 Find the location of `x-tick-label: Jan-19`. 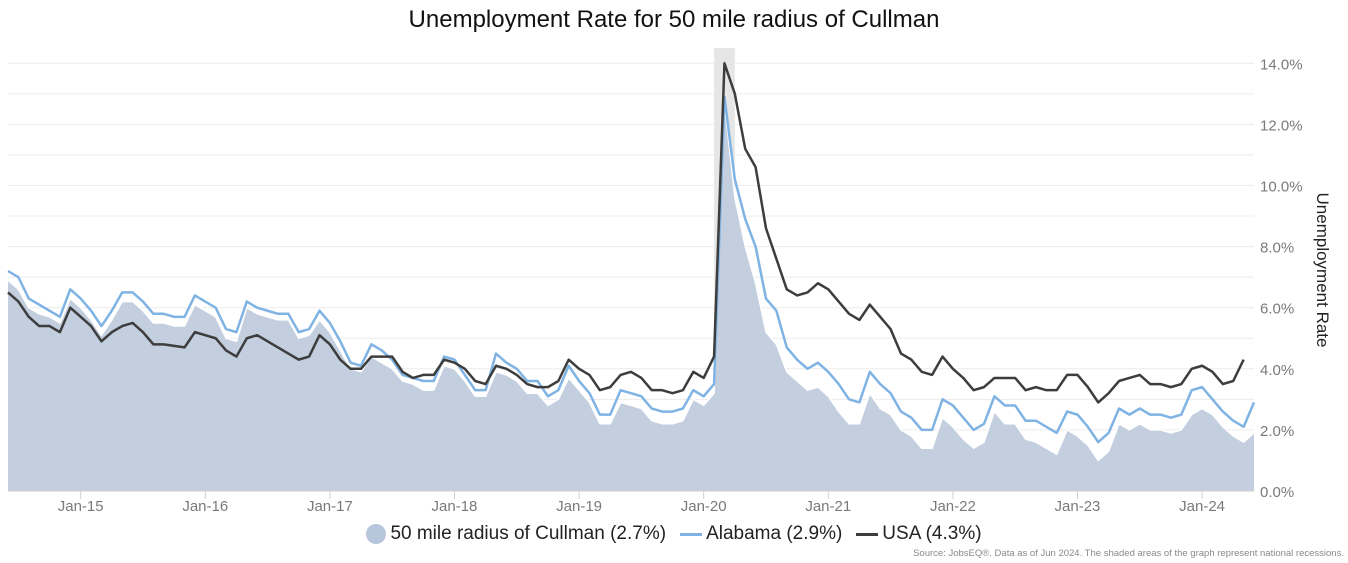

x-tick-label: Jan-19 is located at coordinates (579, 506).